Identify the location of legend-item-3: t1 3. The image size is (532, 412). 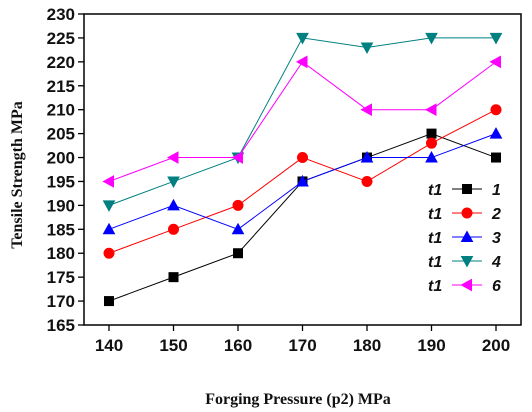
(464, 238).